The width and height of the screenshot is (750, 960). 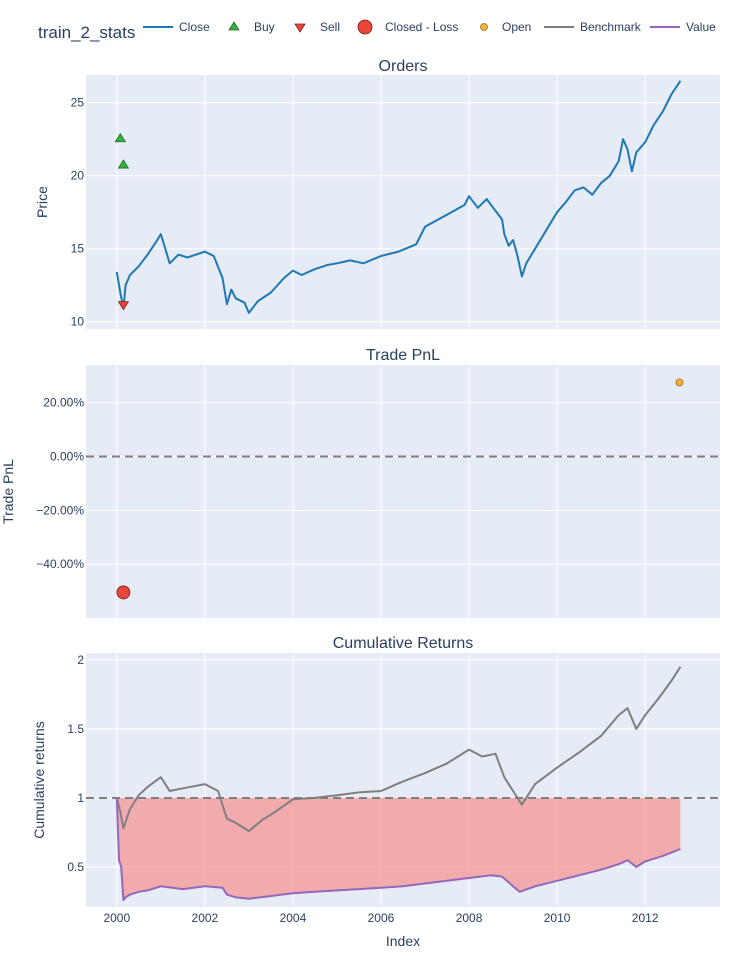 What do you see at coordinates (403, 941) in the screenshot?
I see `x-axis-label: Index` at bounding box center [403, 941].